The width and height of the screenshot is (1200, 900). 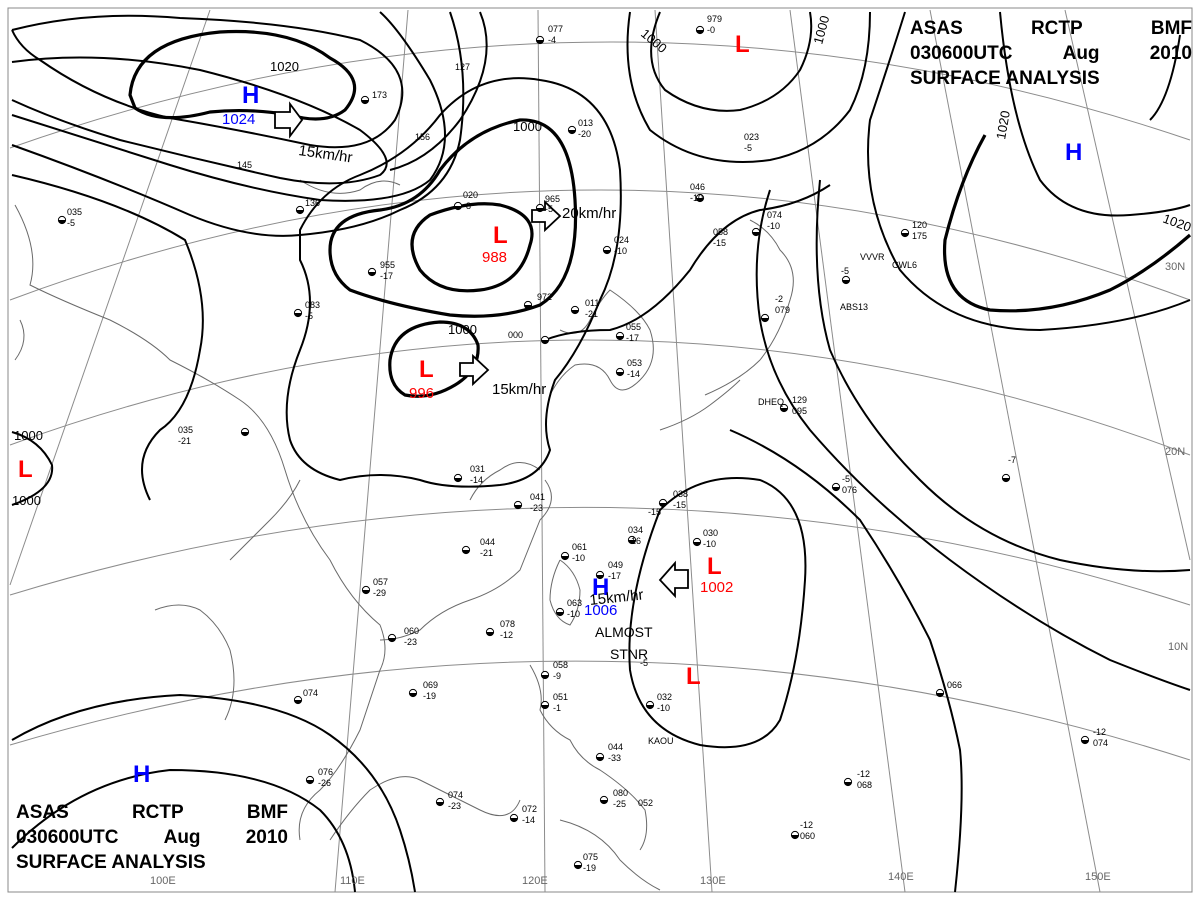 What do you see at coordinates (242, 75) in the screenshot?
I see `isobar-1024-center-ring` at bounding box center [242, 75].